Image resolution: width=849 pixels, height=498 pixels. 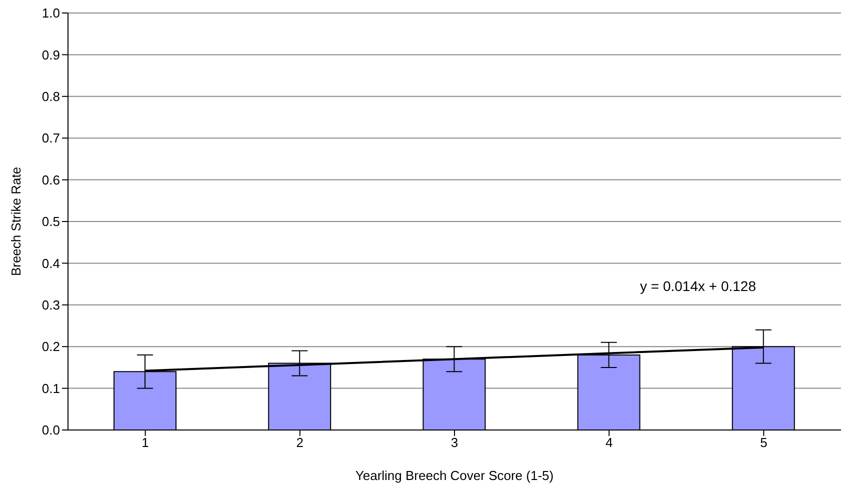 What do you see at coordinates (764, 442) in the screenshot?
I see `x-tick-label: 5` at bounding box center [764, 442].